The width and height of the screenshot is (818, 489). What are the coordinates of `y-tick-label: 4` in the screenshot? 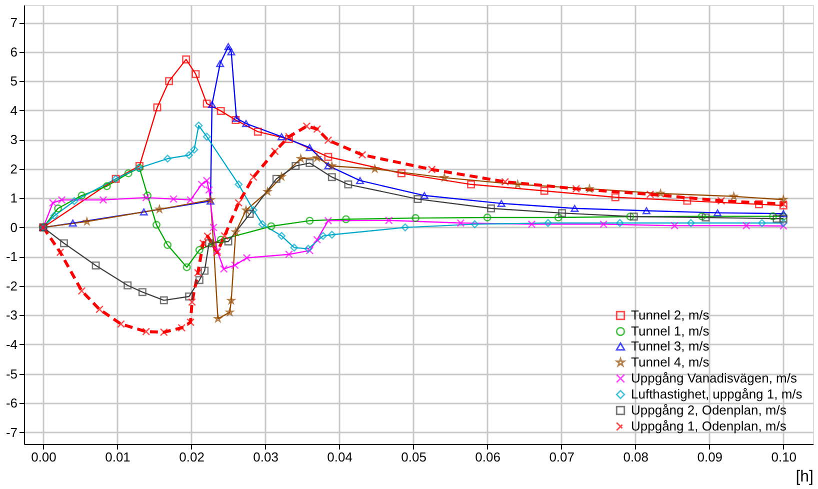 It's located at (14, 110).